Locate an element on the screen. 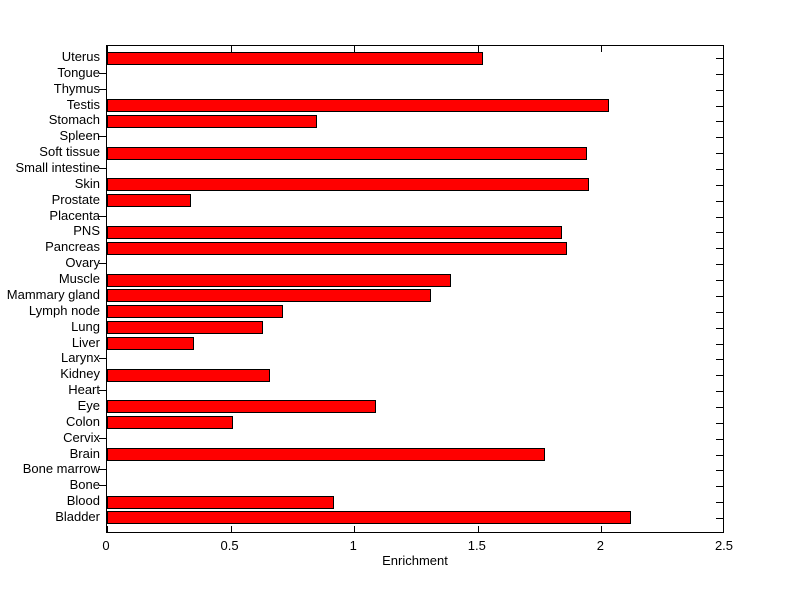 This screenshot has width=800, height=599. x-tick-label: 0 is located at coordinates (106, 545).